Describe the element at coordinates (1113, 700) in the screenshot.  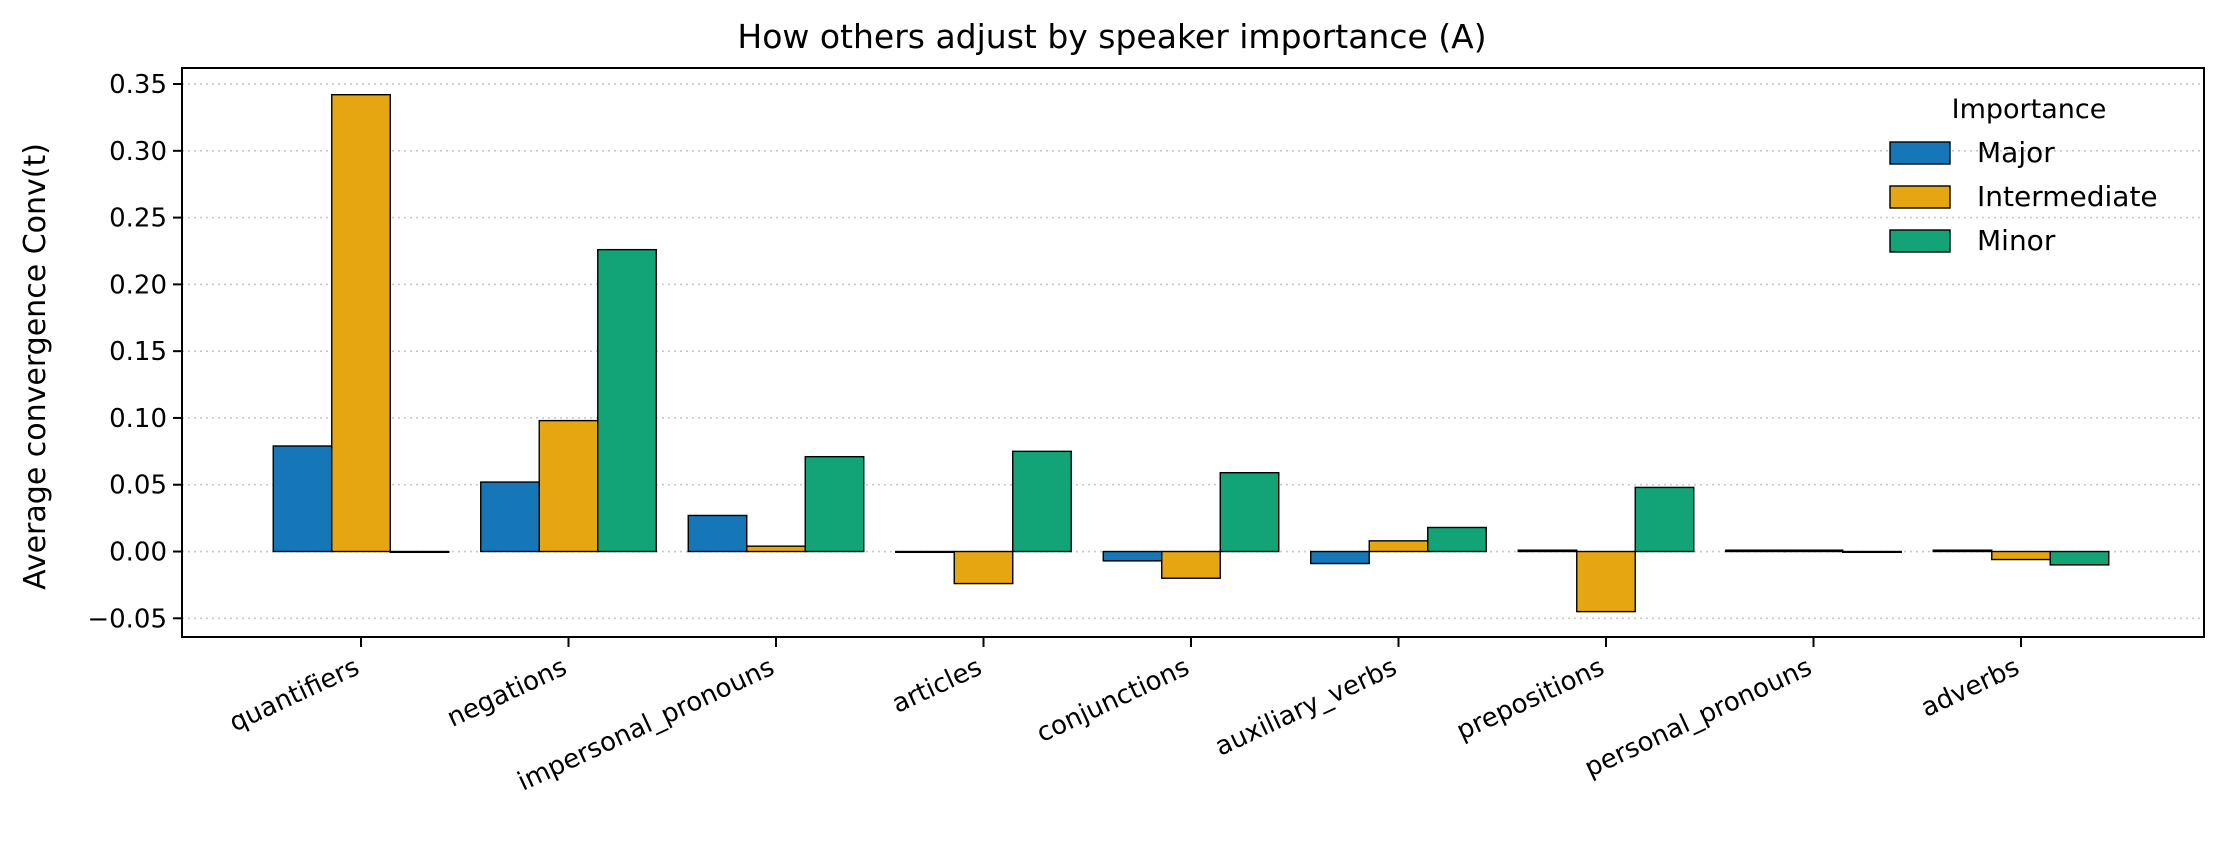
I see `x-tick-label: conjunctions` at that location.